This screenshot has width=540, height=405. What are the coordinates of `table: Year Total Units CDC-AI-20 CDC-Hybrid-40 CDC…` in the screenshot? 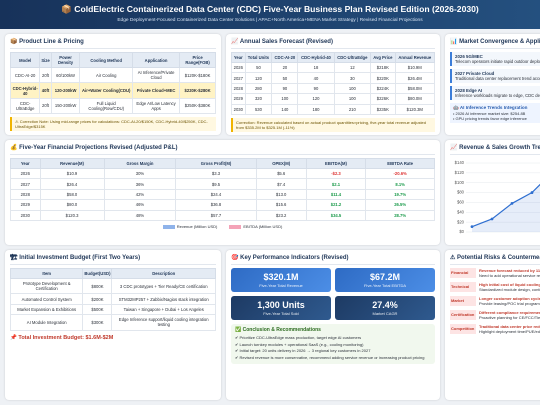 It's located at (333, 83).